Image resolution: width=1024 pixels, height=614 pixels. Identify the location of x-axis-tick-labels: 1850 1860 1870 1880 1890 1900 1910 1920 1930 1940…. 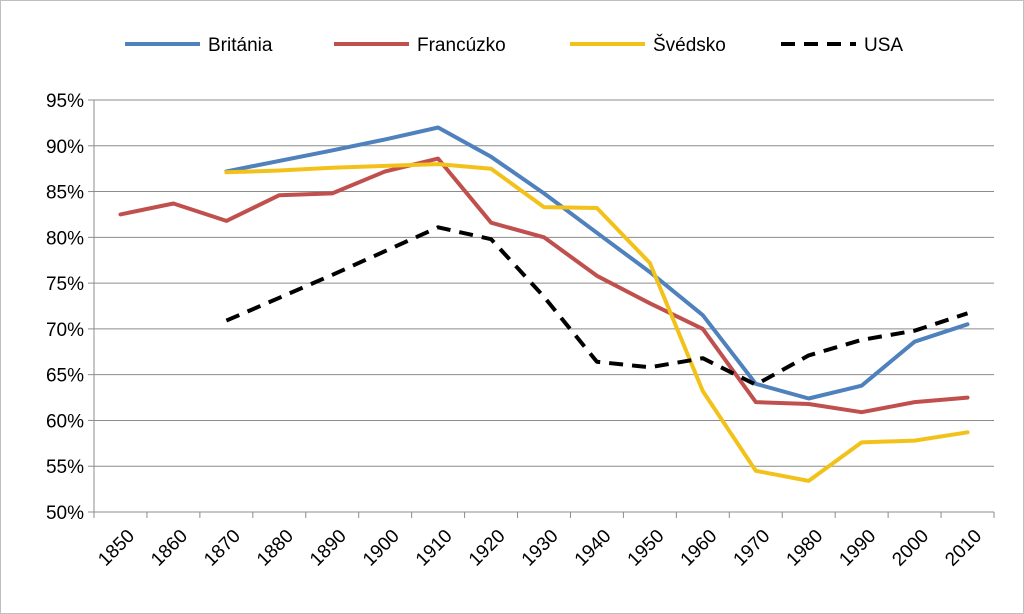
(540, 548).